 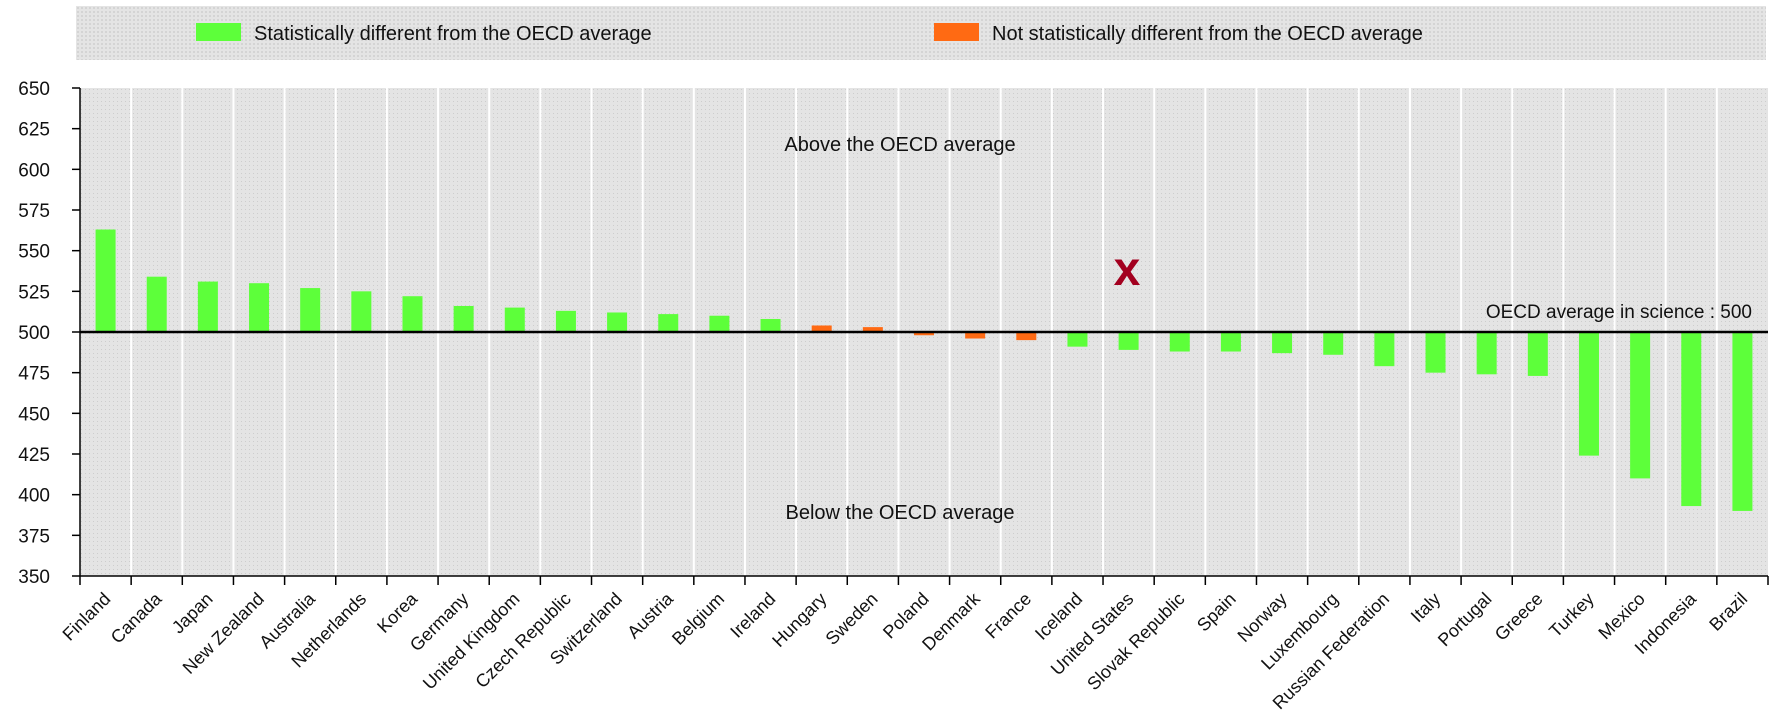 I want to click on y-tick-label: 650, so click(x=34, y=89).